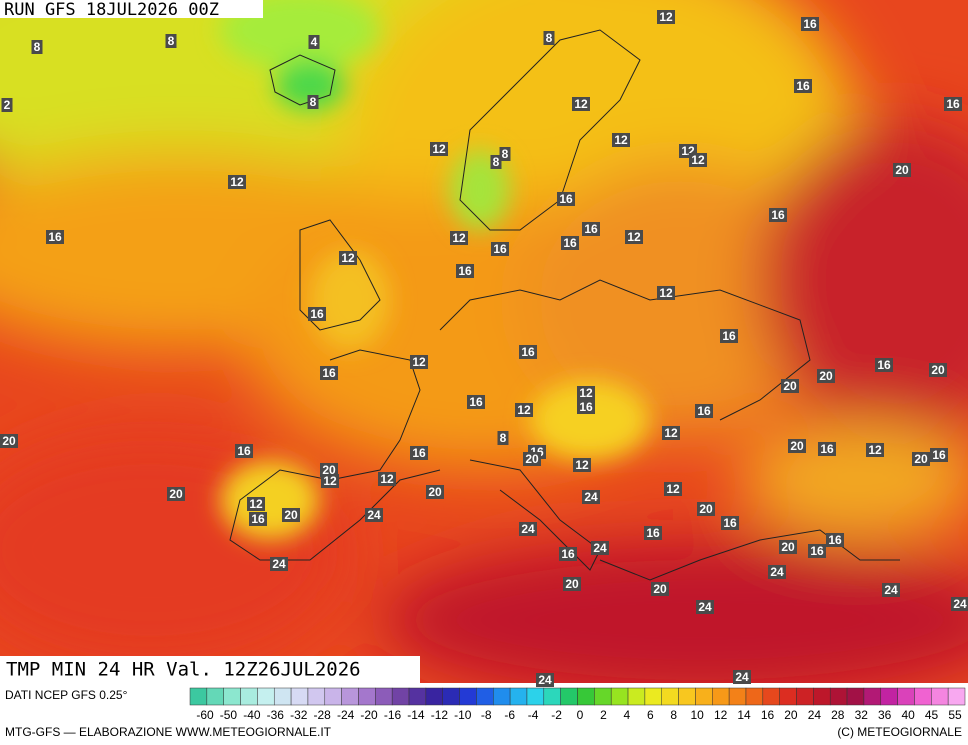 The image size is (968, 745). Describe the element at coordinates (229, 715) in the screenshot. I see `legend-label: -50` at that location.